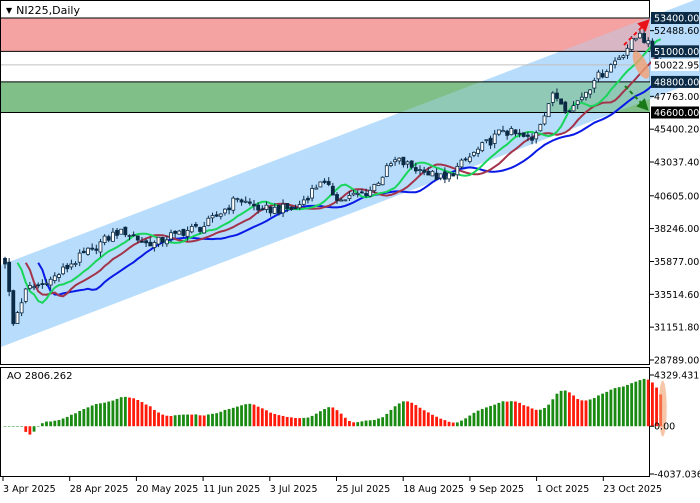 This screenshot has width=700, height=503. What do you see at coordinates (676, 295) in the screenshot?
I see `y-tick-label: 33514.60` at bounding box center [676, 295].